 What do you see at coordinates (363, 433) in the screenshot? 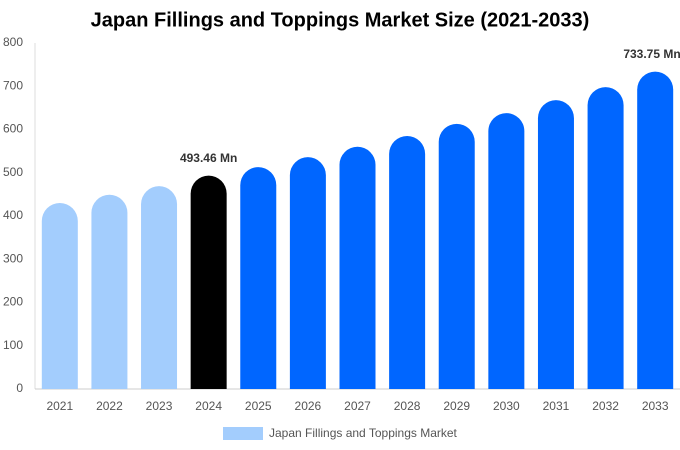
I see `legend-label: Japan Fillings and Toppings Market` at bounding box center [363, 433].